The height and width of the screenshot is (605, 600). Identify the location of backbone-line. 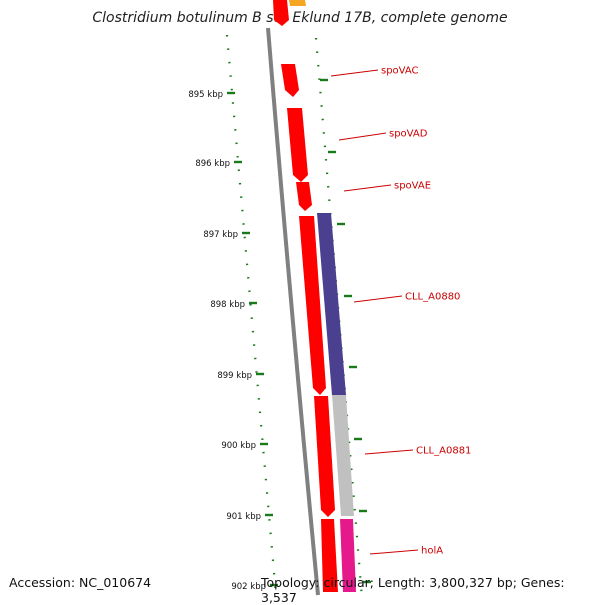
(293, 311).